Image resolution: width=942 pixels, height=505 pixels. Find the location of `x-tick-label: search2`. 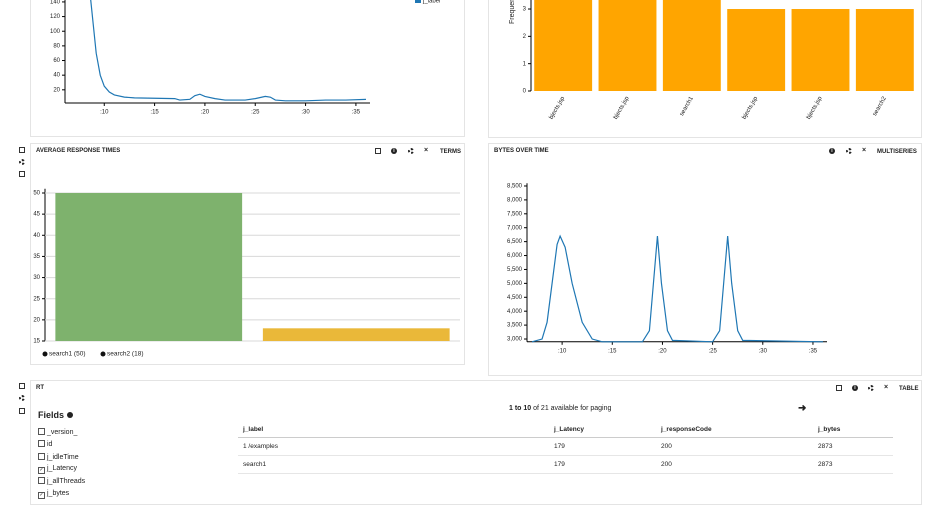

x-tick-label: search2 is located at coordinates (880, 106).